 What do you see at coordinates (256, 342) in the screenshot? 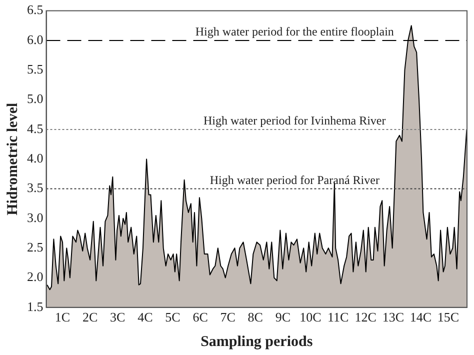
I see `x-axis-title: Sampling periods` at bounding box center [256, 342].